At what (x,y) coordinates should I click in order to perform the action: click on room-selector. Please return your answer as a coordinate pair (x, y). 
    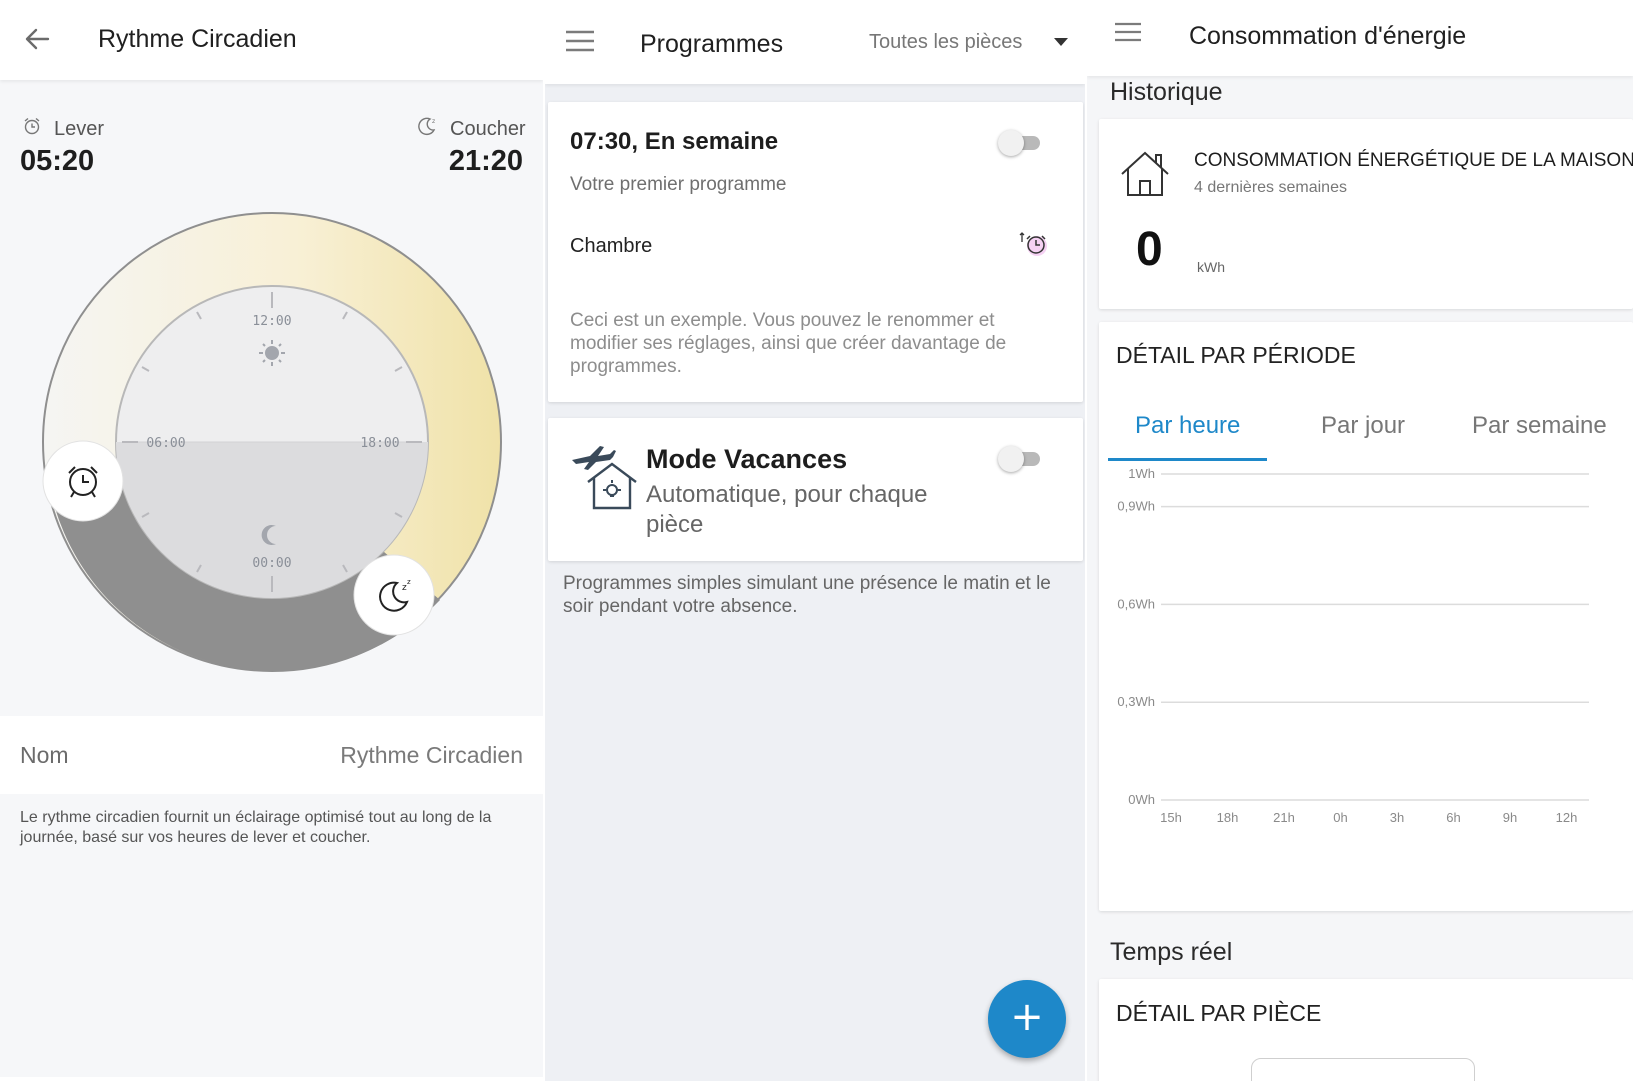
    Looking at the image, I should click on (1363, 1069).